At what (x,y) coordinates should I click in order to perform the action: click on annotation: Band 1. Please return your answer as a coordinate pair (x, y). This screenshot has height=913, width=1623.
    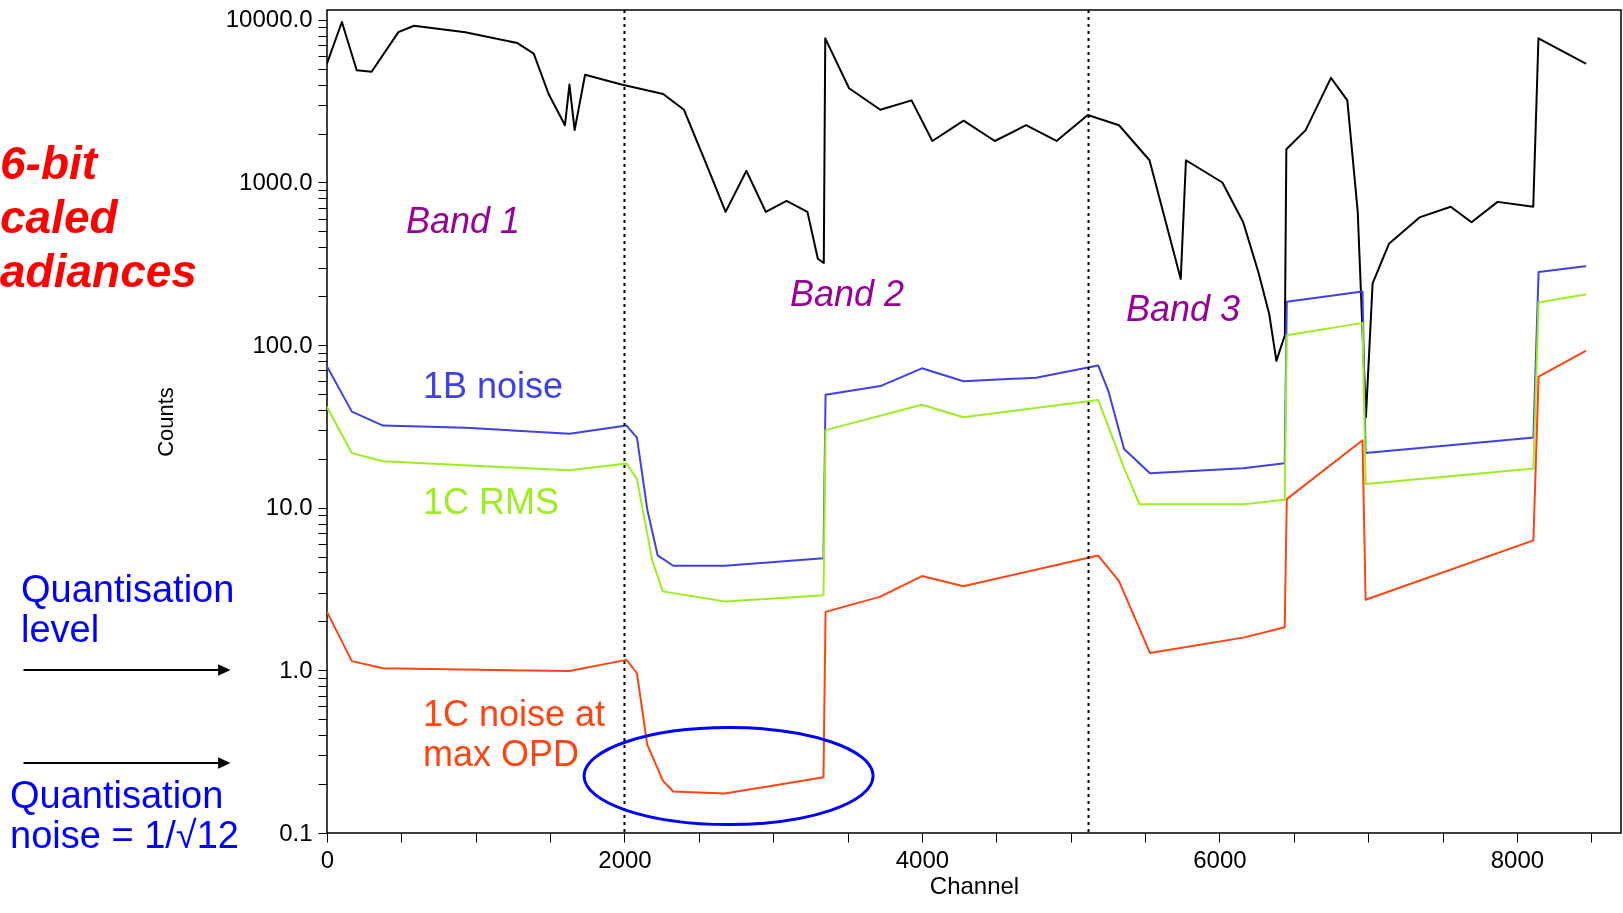
    Looking at the image, I should click on (463, 220).